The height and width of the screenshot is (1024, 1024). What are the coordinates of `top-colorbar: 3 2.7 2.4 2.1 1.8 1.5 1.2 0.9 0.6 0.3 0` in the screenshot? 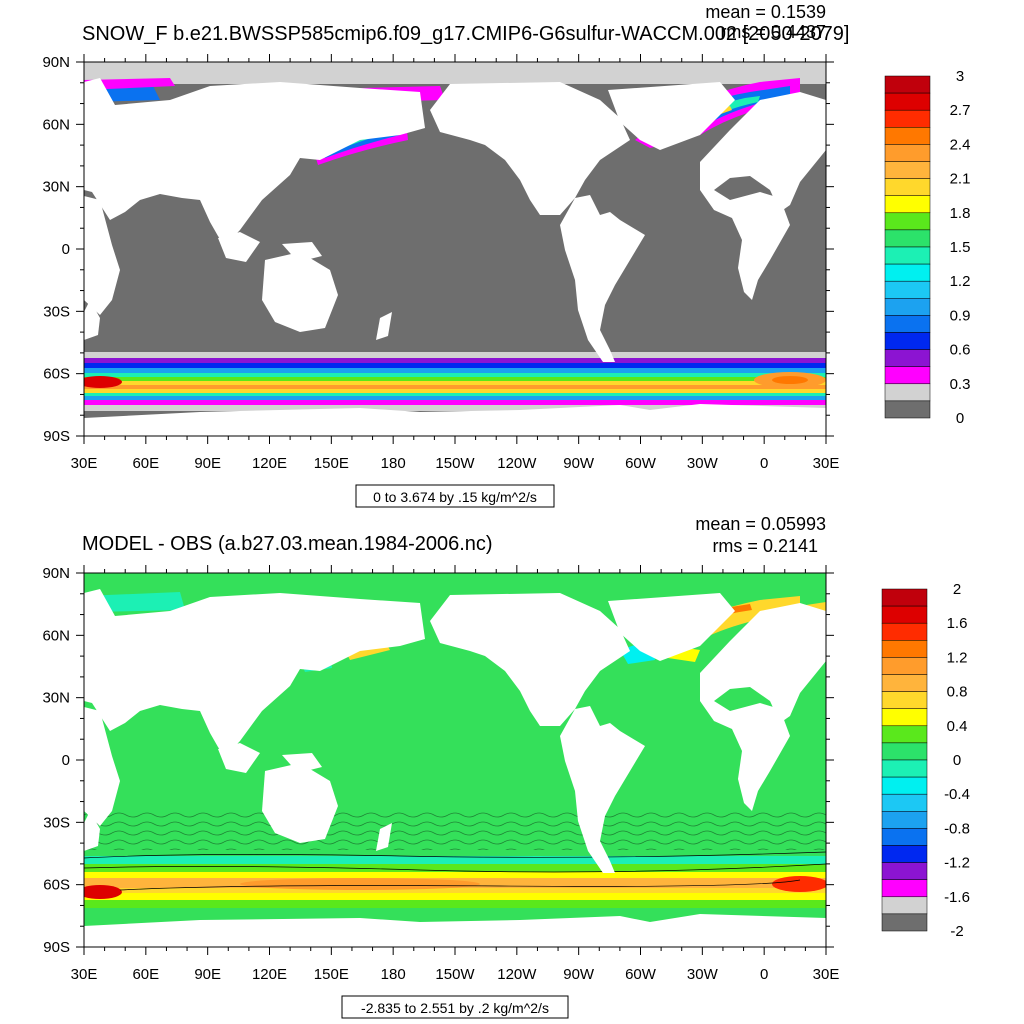 It's located at (927, 247).